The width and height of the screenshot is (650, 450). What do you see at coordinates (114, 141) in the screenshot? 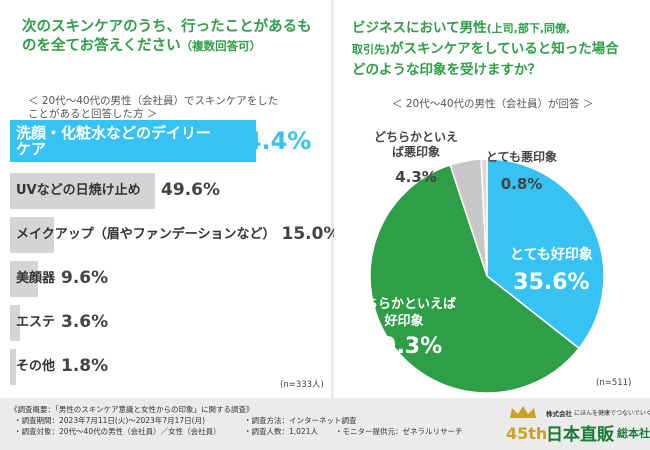
I see `bar-label-0: 洗顔・化粧水などのデイリーケア` at bounding box center [114, 141].